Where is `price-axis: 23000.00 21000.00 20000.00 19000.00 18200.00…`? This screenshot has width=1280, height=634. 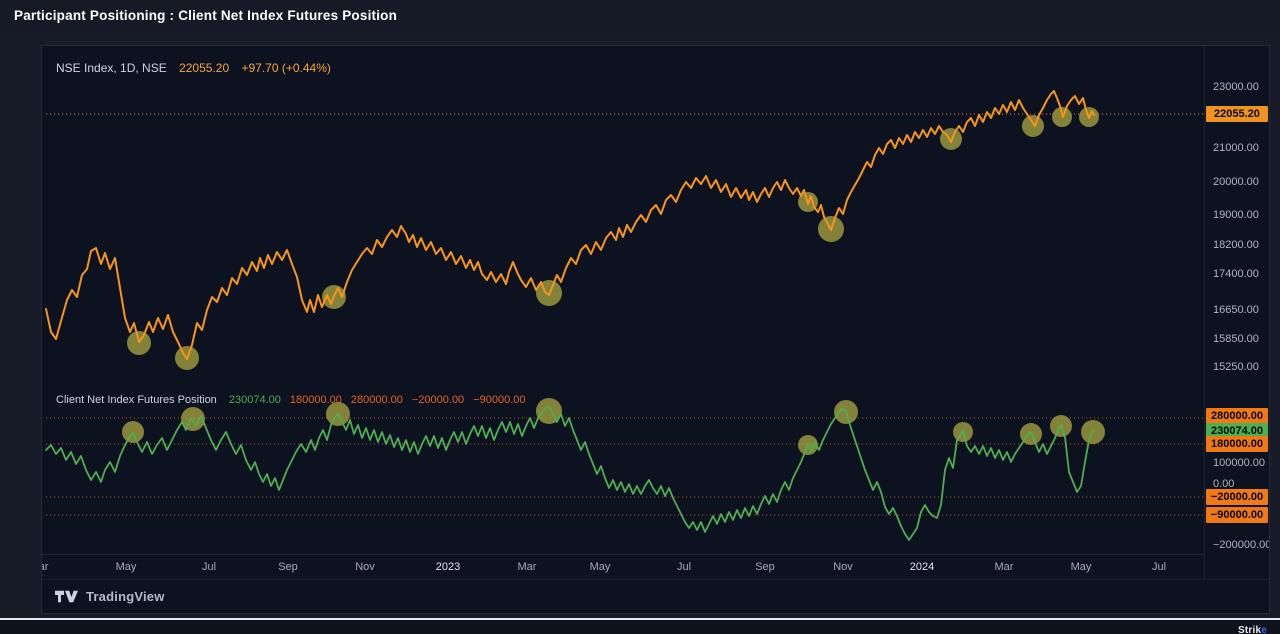
price-axis: 23000.00 21000.00 20000.00 19000.00 18200.00… is located at coordinates (1236, 312).